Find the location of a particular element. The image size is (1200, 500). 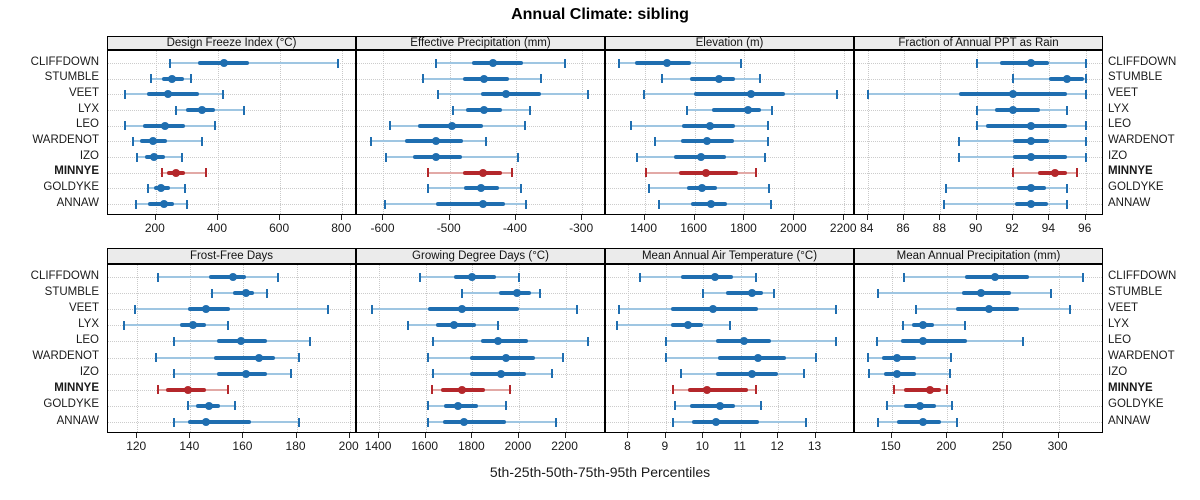

strip-title: Mean Annual Air Temperature (°C) is located at coordinates (729, 256).